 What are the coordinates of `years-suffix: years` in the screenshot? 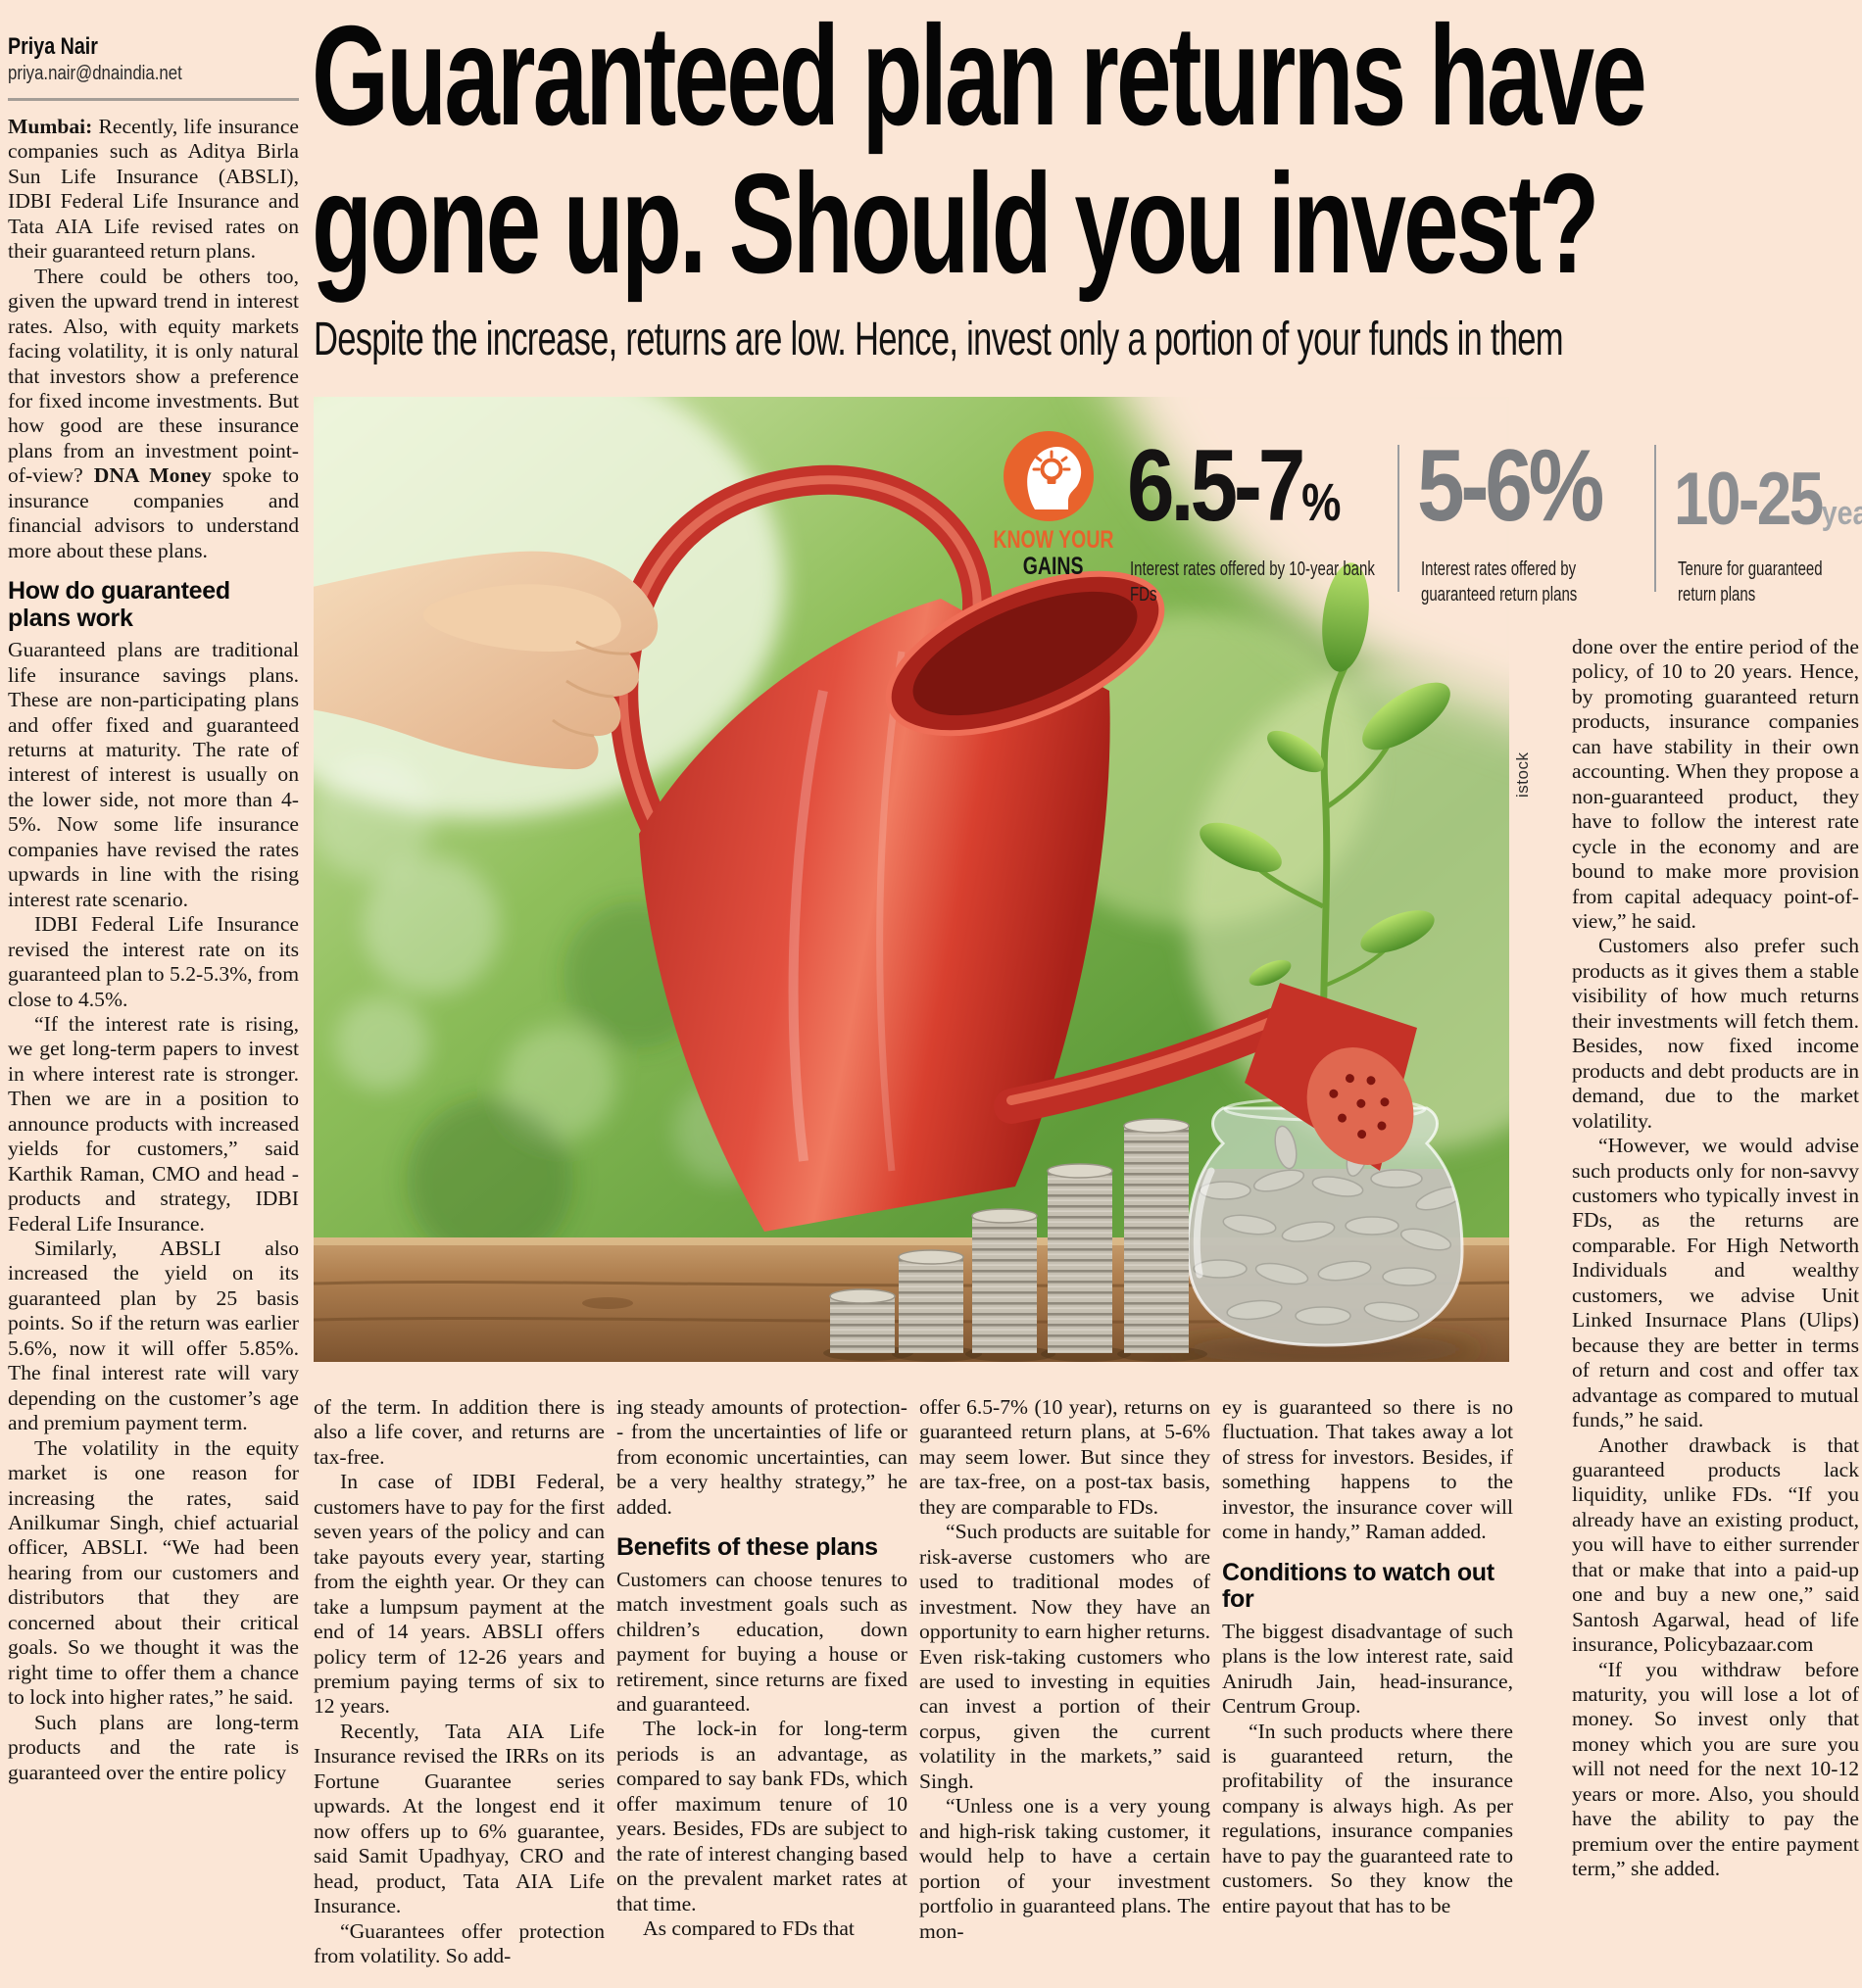 It's located at (1841, 513).